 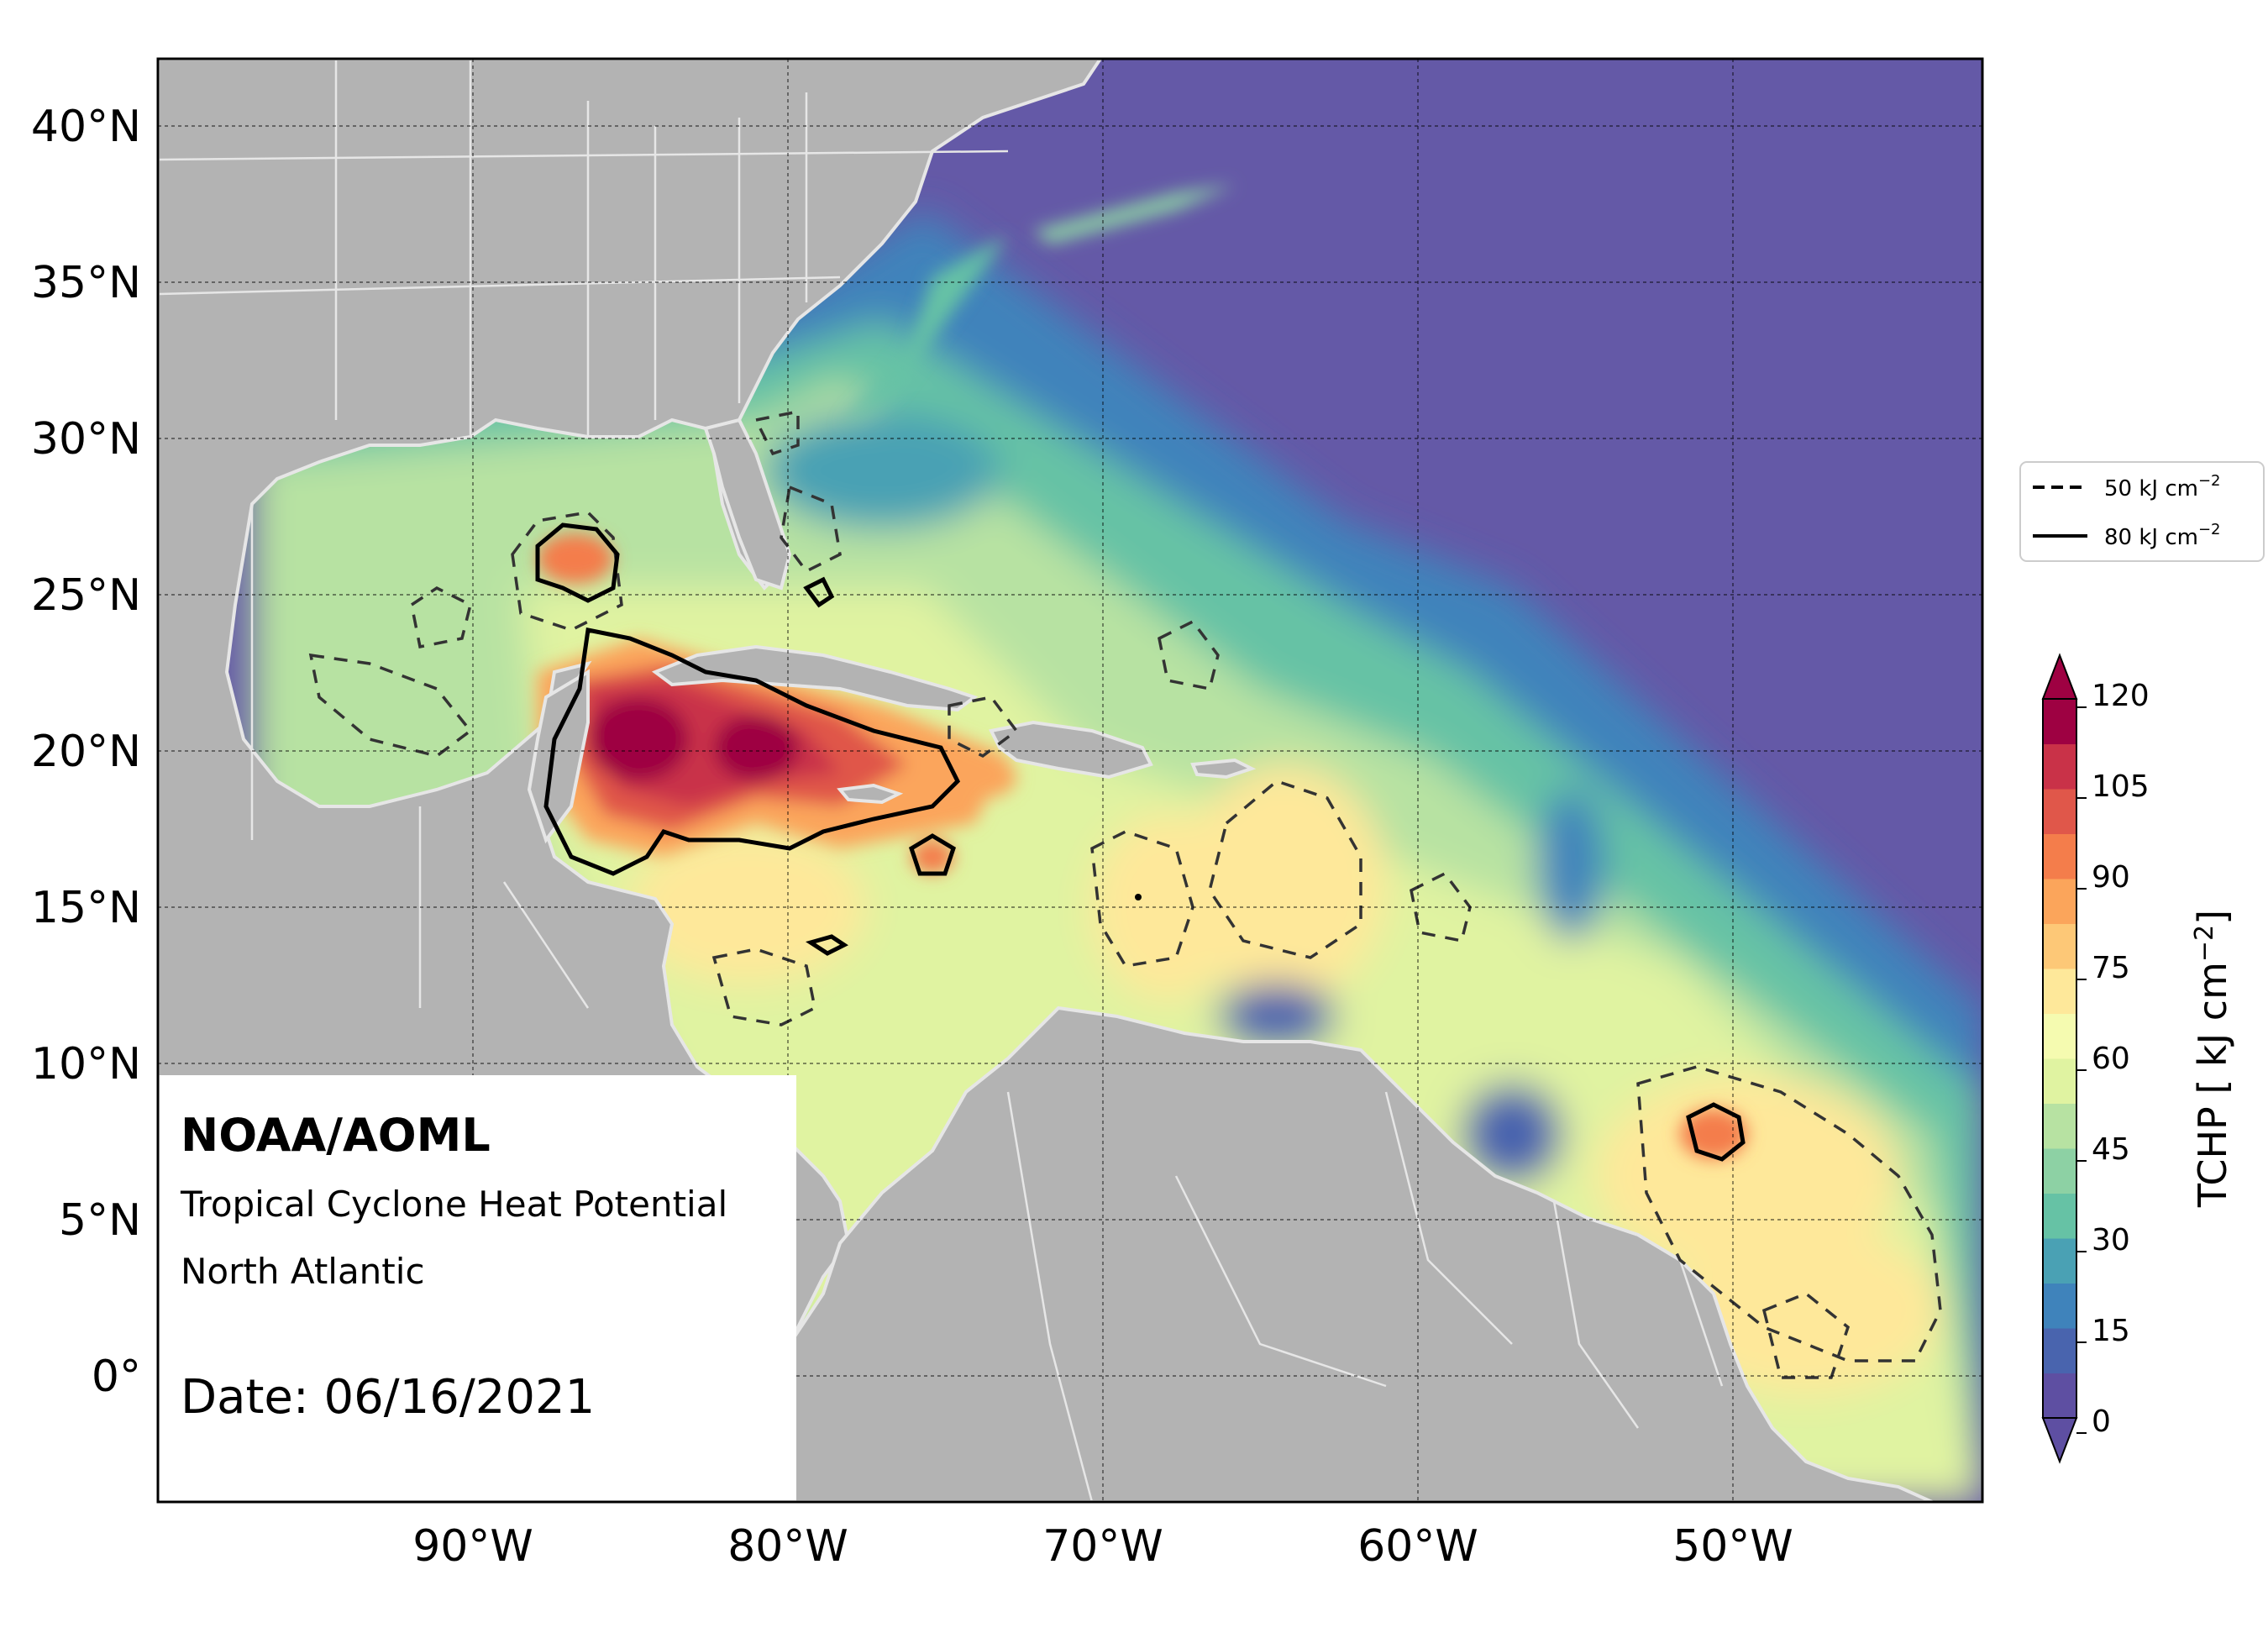 I want to click on colorbar-tick-label: 45, so click(x=2111, y=1149).